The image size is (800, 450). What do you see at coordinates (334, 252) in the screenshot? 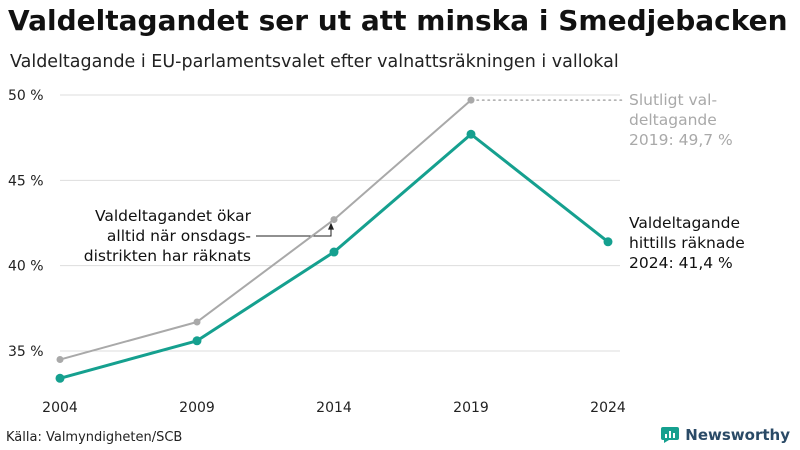
I see `data-point-election-night-2014` at bounding box center [334, 252].